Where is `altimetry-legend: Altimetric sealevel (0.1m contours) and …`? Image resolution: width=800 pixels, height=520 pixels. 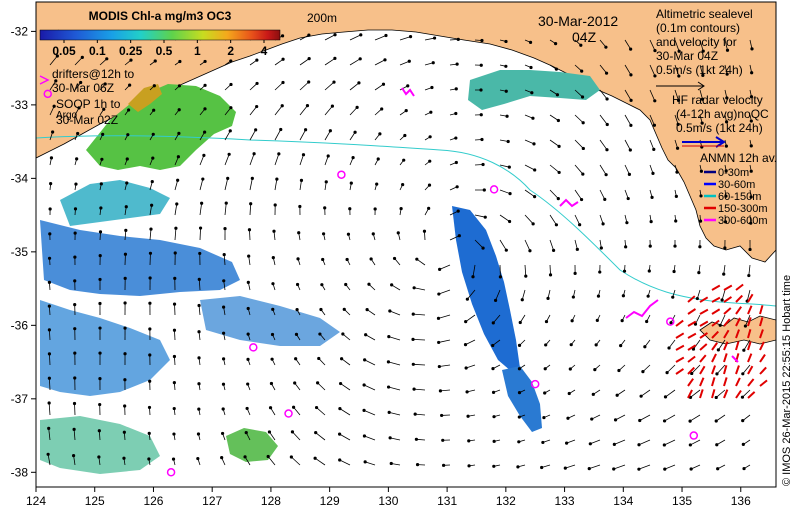
altimetry-legend: Altimetric sealevel (0.1m contours) and … is located at coordinates (704, 49).